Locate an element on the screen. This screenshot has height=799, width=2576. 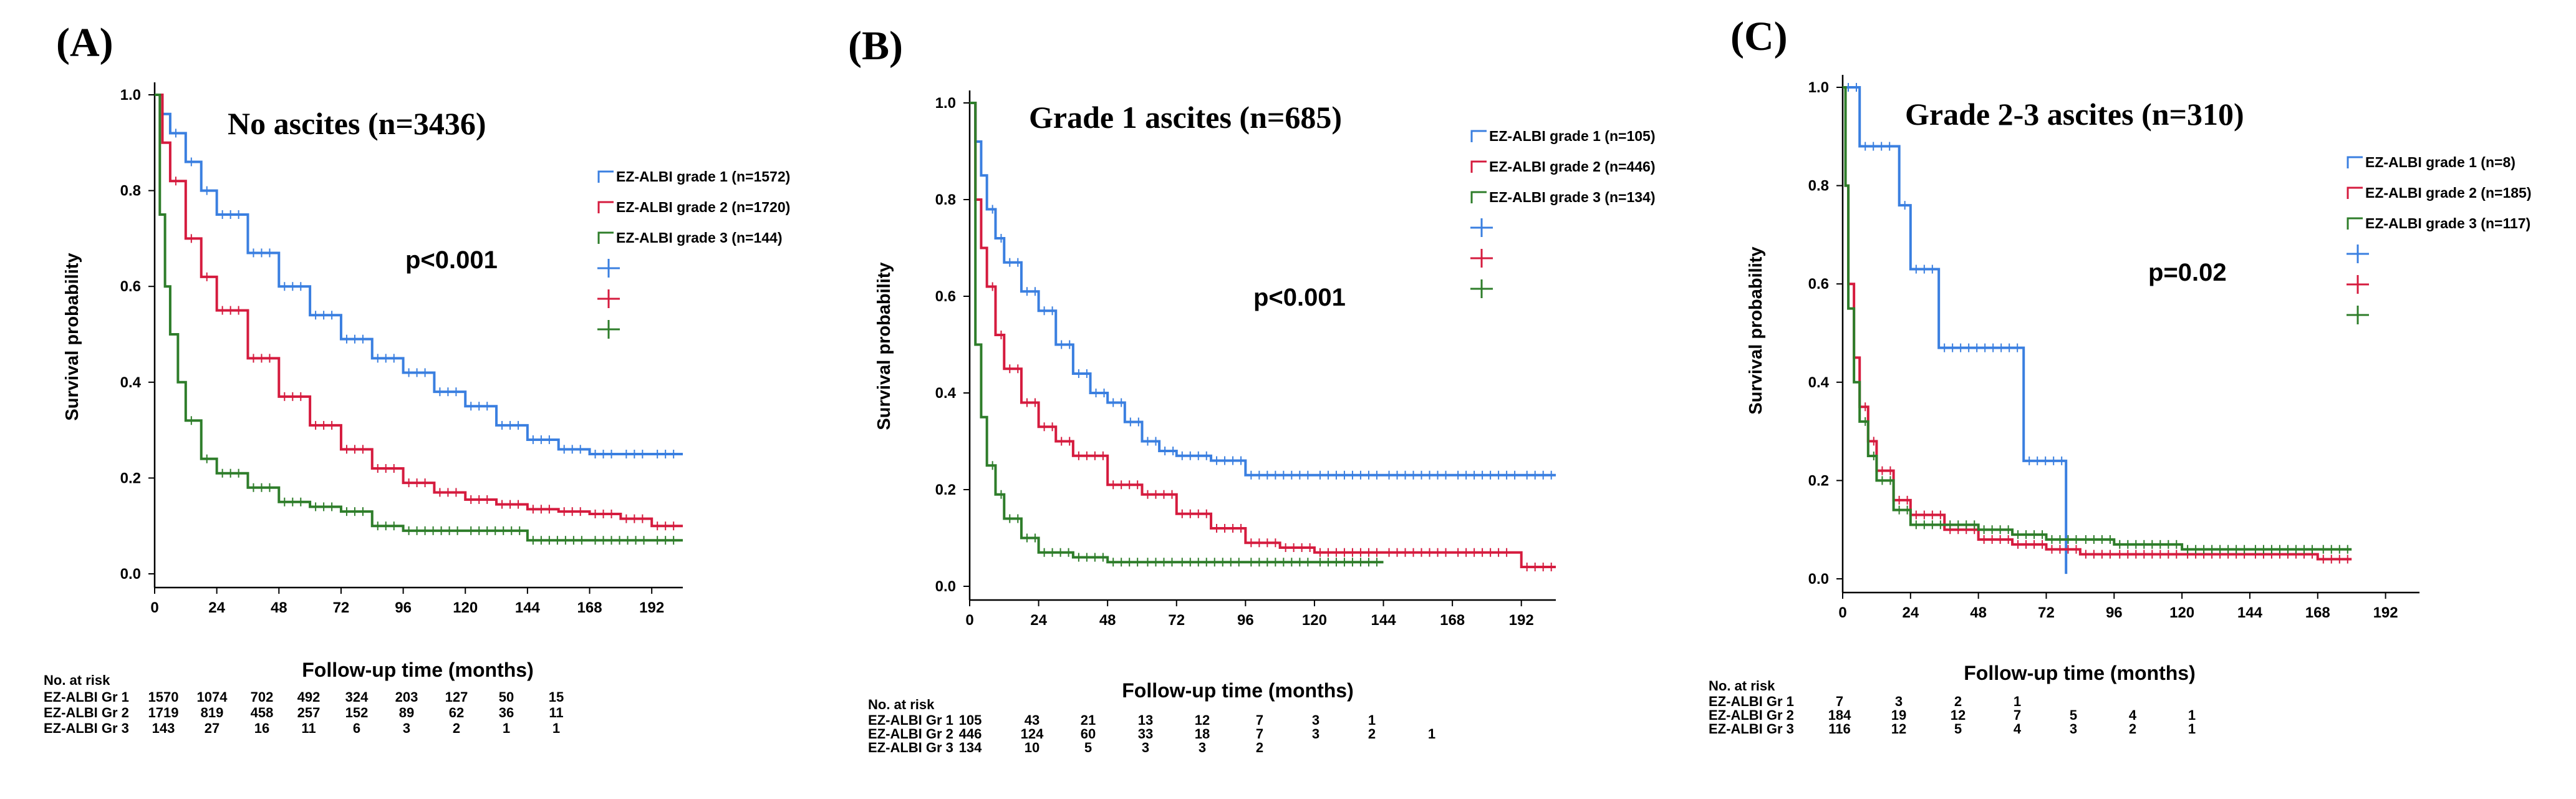
risk-value: 324 is located at coordinates (357, 697).